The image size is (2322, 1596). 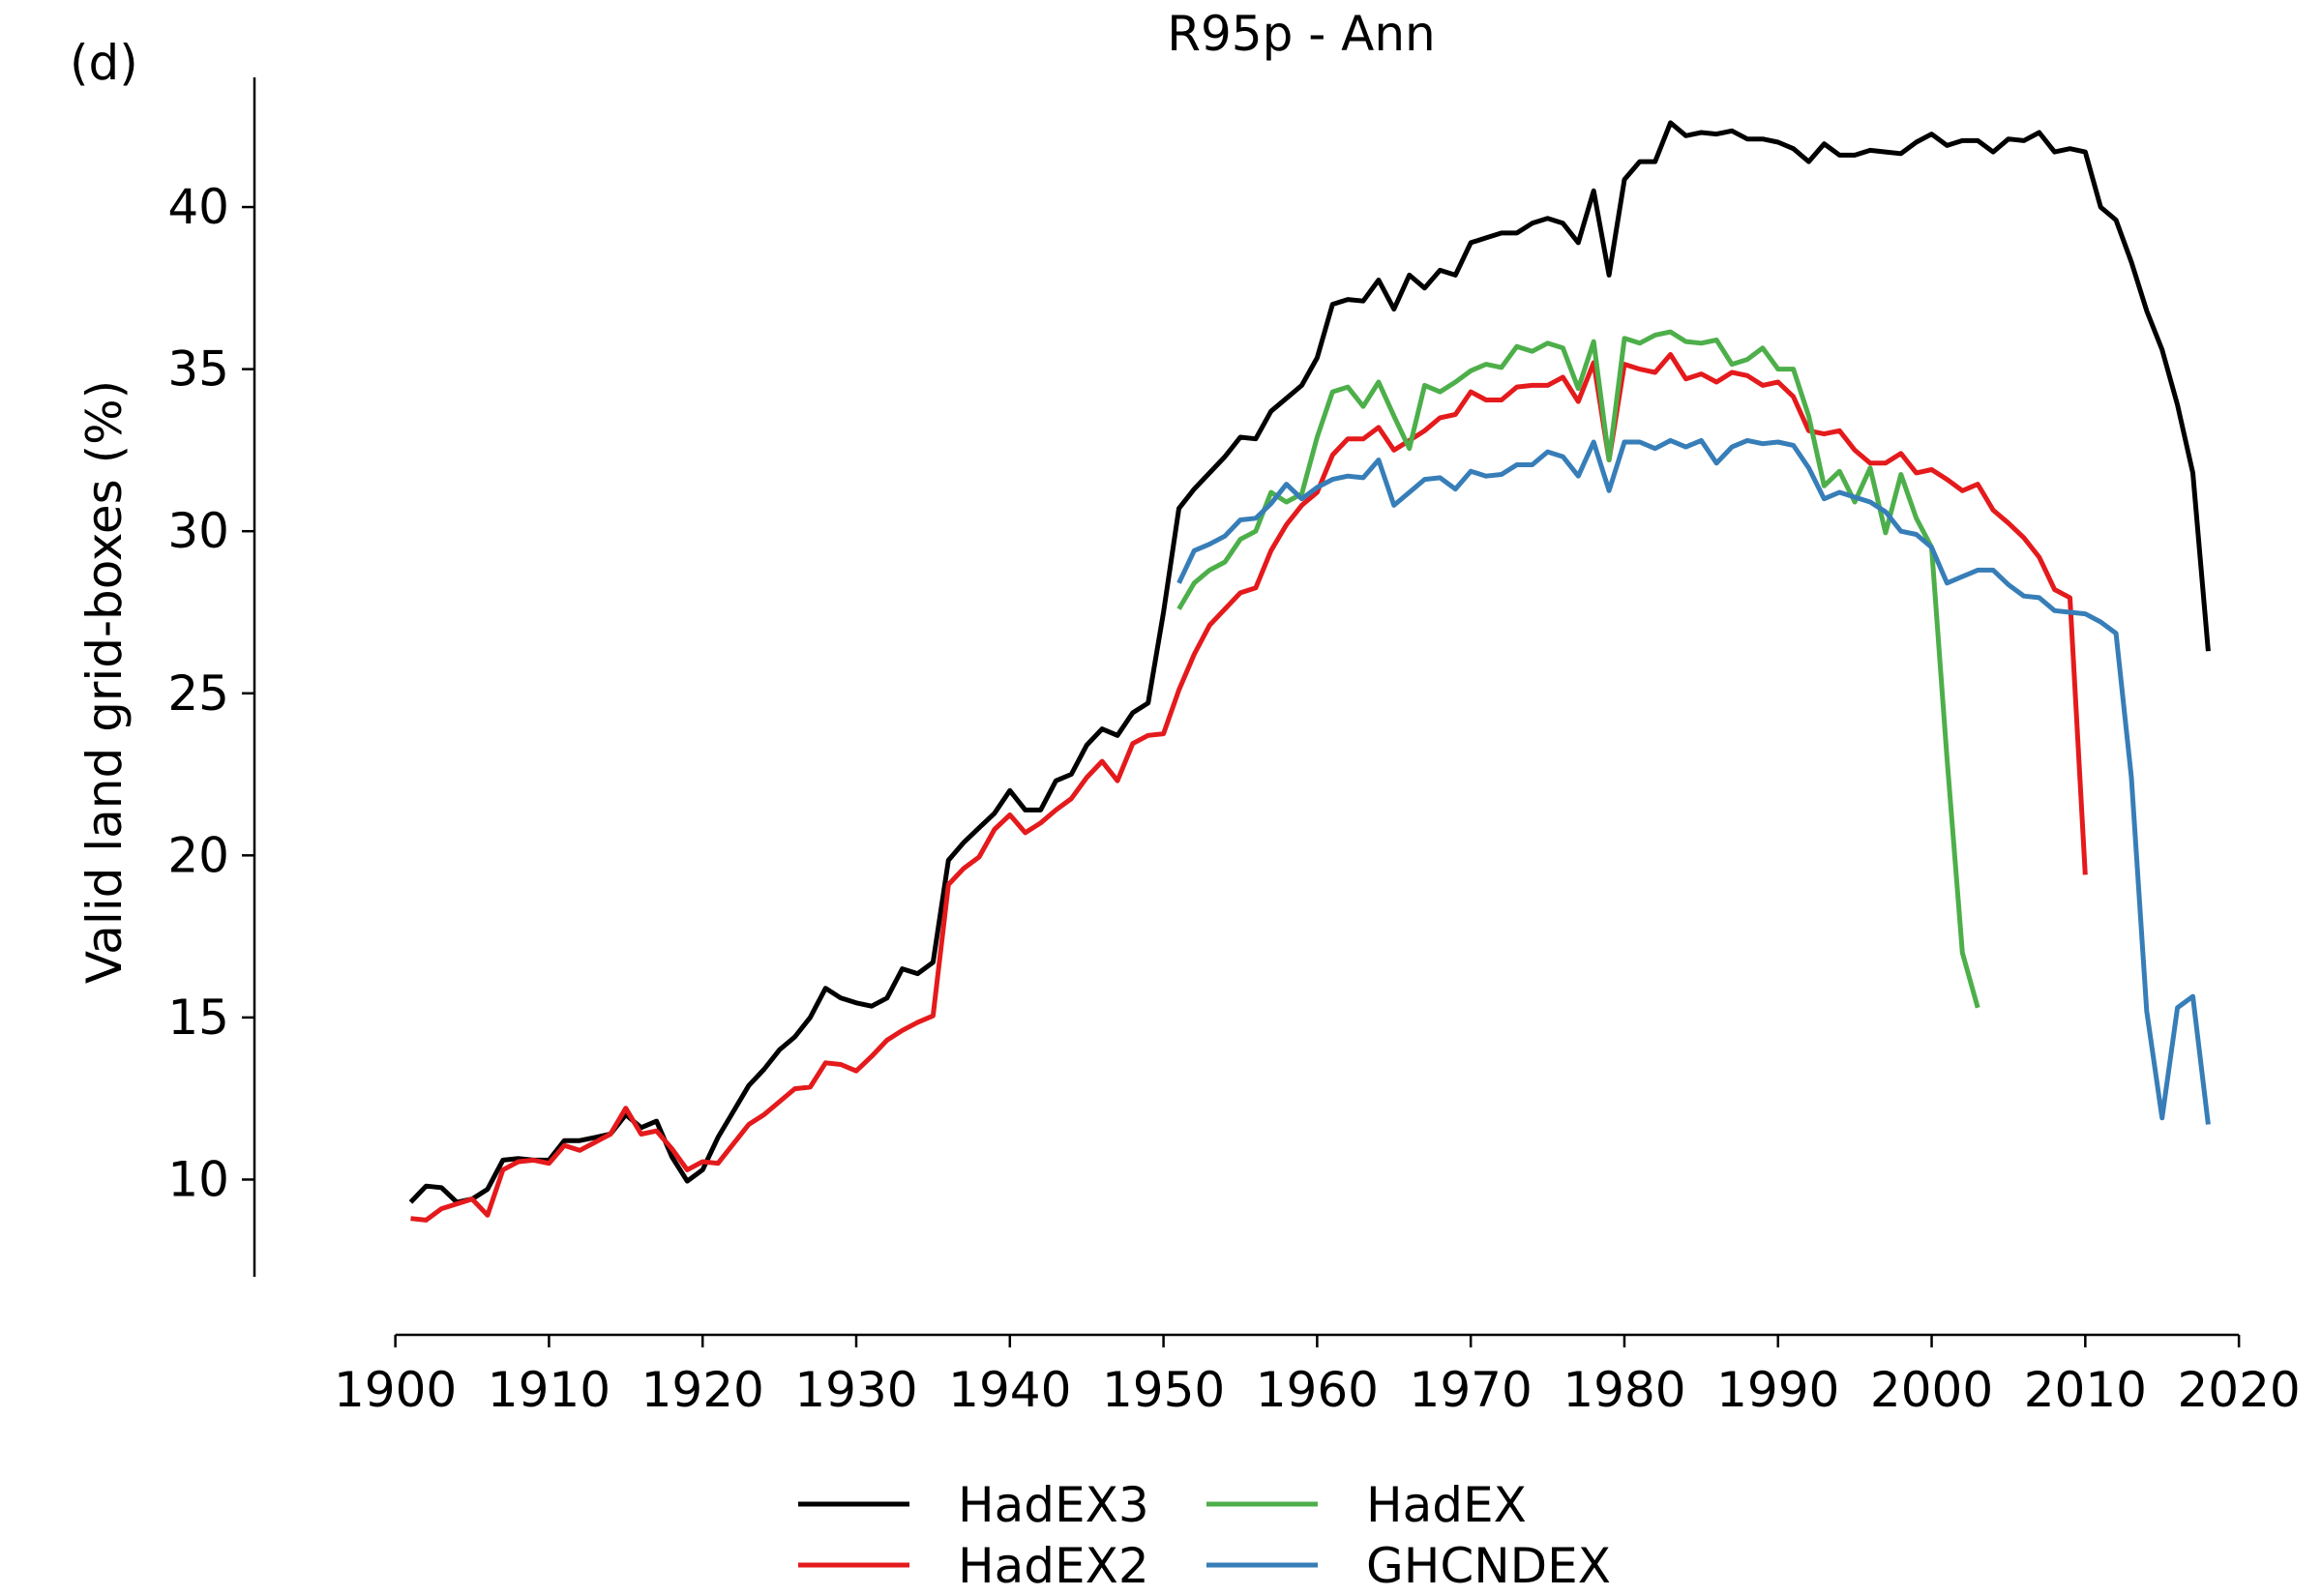 I want to click on y-tick-label: 35, so click(x=198, y=369).